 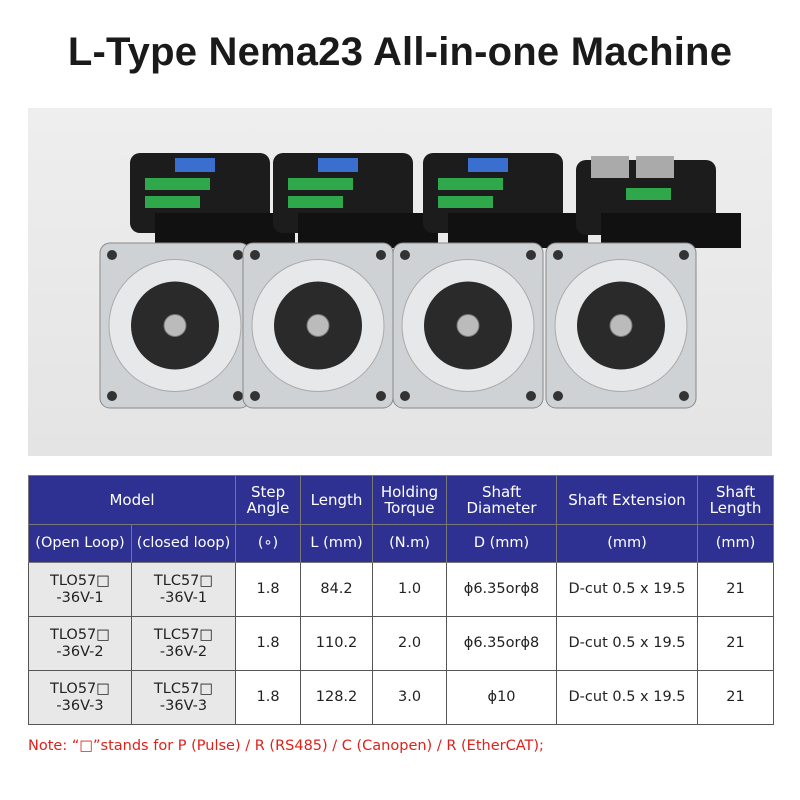 What do you see at coordinates (736, 500) in the screenshot?
I see `header-shaft-length: Shaft Length` at bounding box center [736, 500].